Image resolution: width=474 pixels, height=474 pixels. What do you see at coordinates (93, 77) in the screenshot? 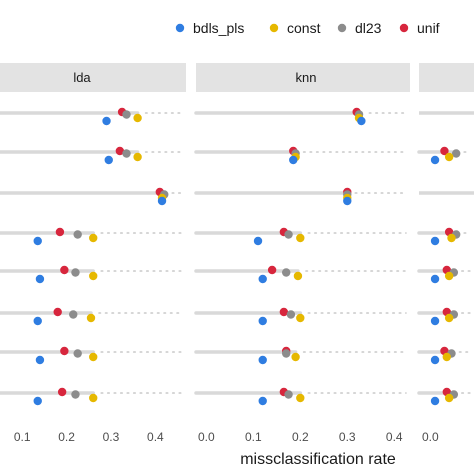
I see `facet-strip-lda` at bounding box center [93, 77].